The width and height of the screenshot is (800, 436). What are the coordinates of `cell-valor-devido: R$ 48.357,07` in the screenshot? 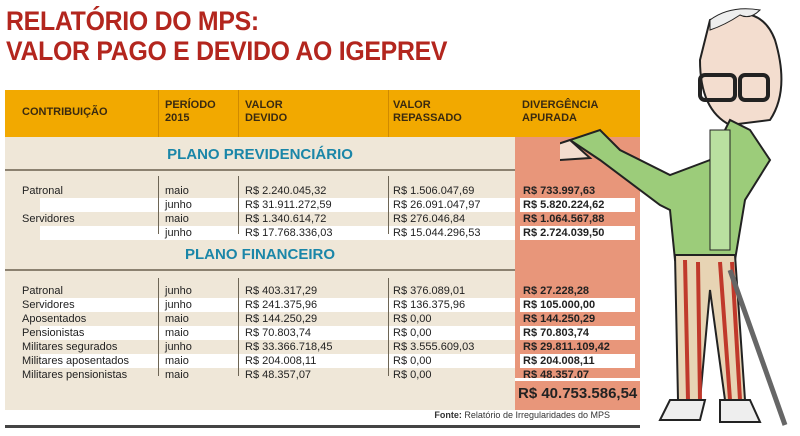 It's located at (278, 375).